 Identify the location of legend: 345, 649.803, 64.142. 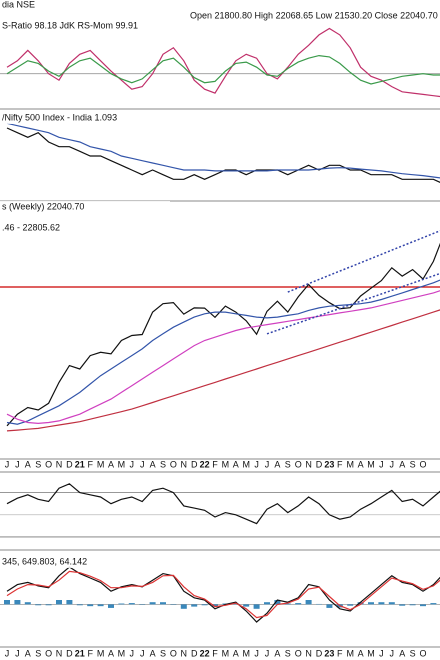
(44, 561).